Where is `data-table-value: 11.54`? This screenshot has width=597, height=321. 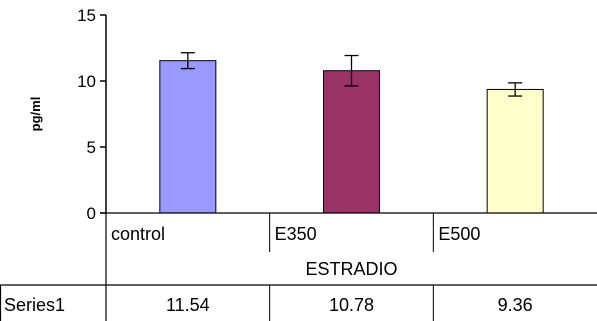 data-table-value: 11.54 is located at coordinates (188, 305).